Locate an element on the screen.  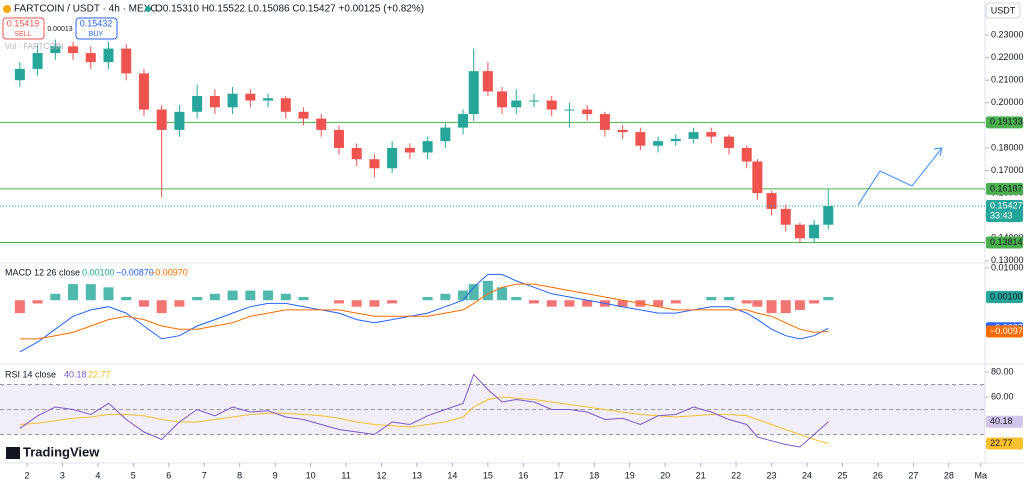
y-tick-label: 0.01000 is located at coordinates (1007, 267).